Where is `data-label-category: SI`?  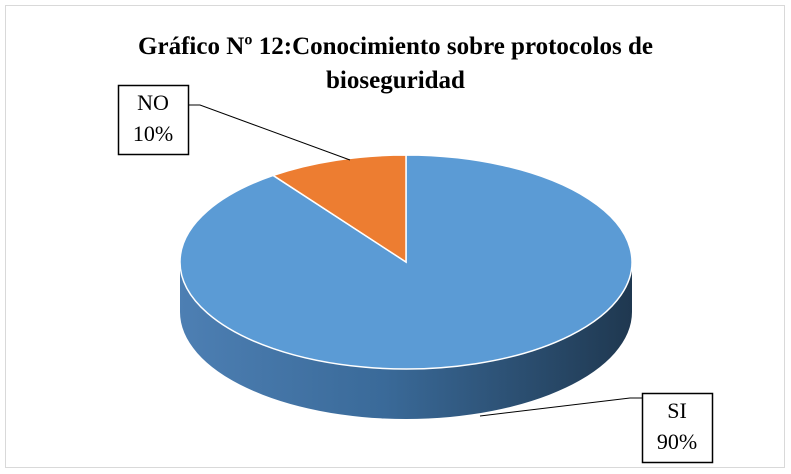 data-label-category: SI is located at coordinates (677, 410).